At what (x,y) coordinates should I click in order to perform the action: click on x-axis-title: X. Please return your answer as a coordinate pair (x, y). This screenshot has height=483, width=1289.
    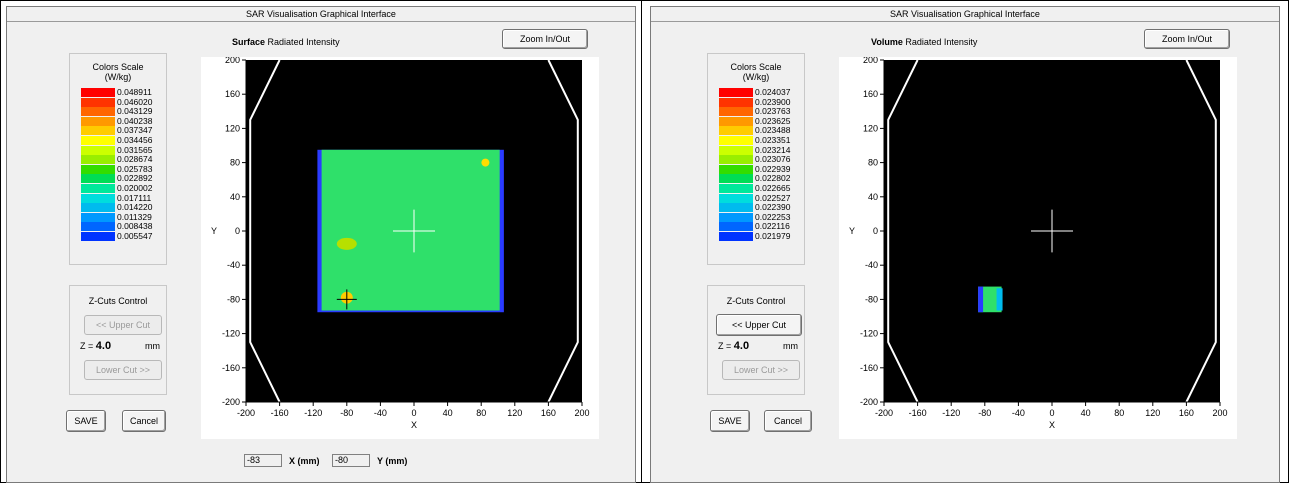
    Looking at the image, I should click on (1052, 425).